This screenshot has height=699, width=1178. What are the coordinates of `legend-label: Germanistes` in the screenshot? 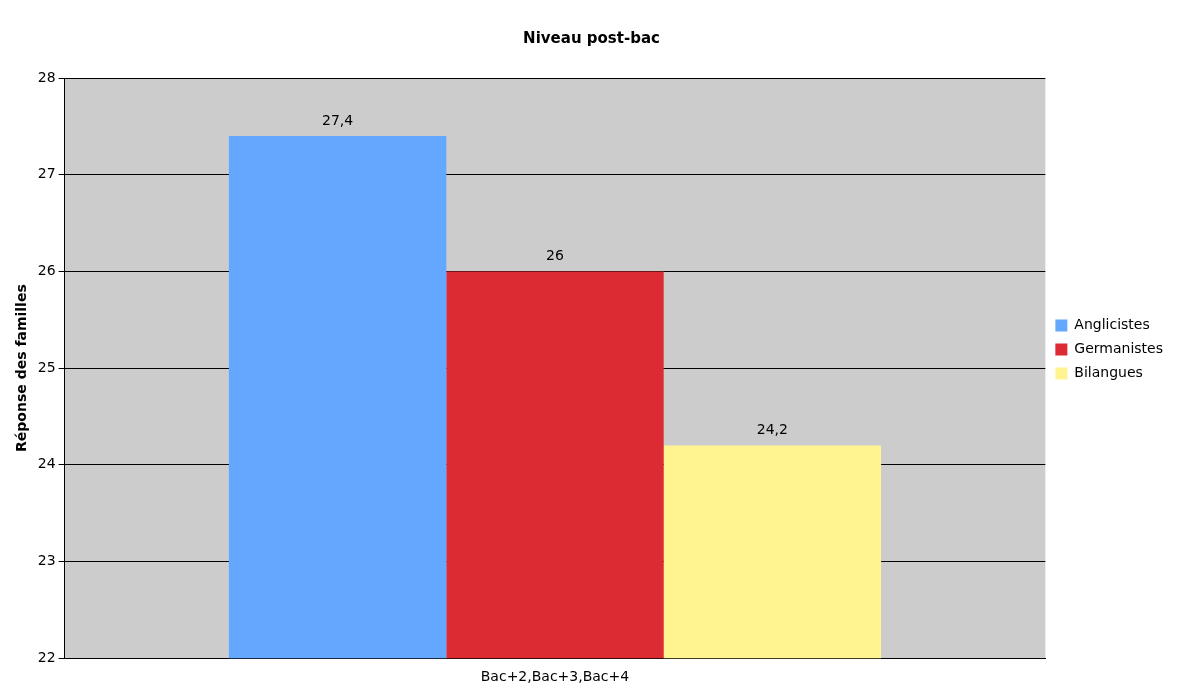 It's located at (1119, 348).